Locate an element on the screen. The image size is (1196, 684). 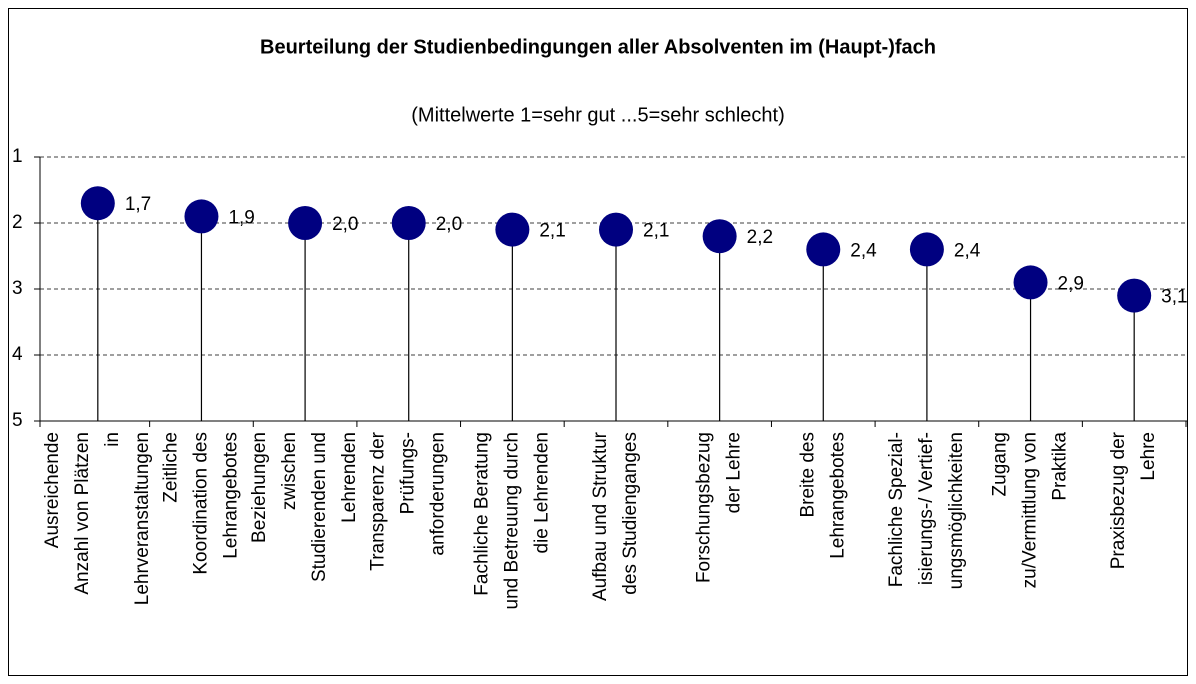
x-tick-label: Zeitliche is located at coordinates (170, 467).